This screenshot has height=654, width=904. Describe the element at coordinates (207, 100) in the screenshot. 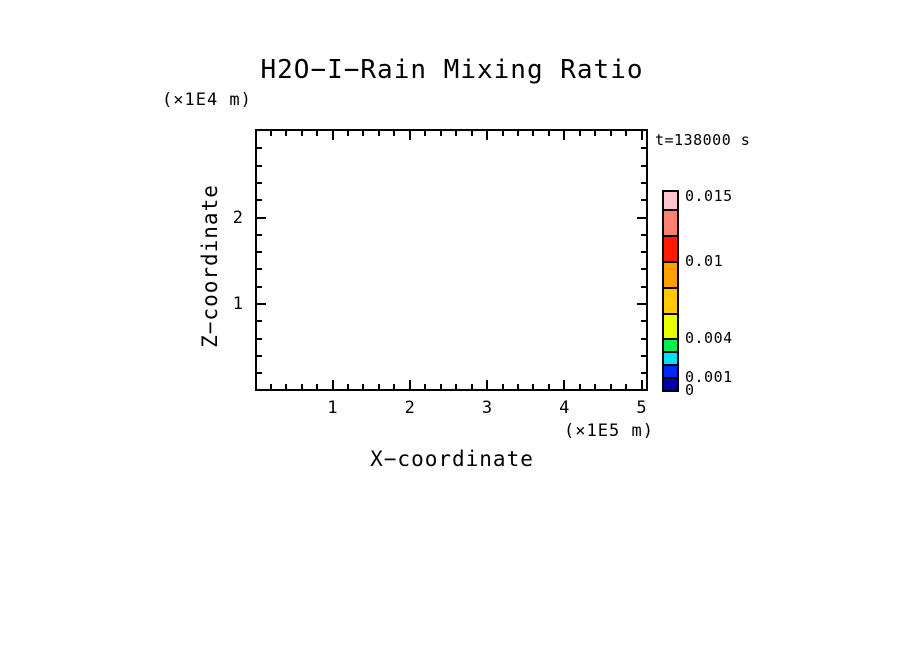

I see `y-axis-unit-label: (×1E4 m)` at that location.